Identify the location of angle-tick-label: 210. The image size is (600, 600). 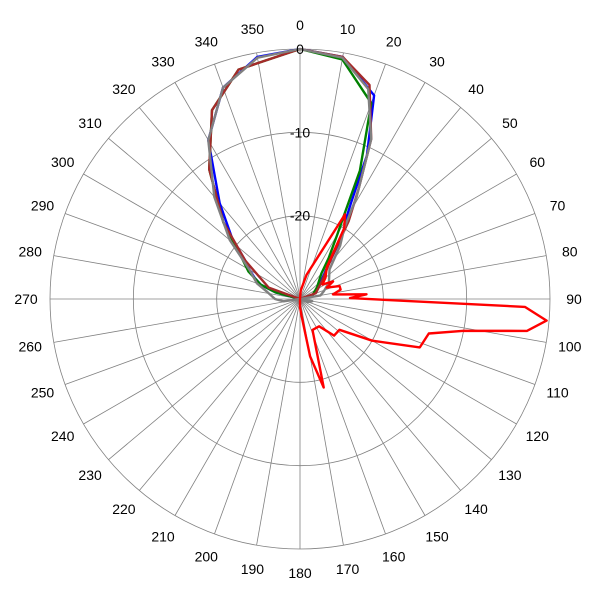
(163, 536).